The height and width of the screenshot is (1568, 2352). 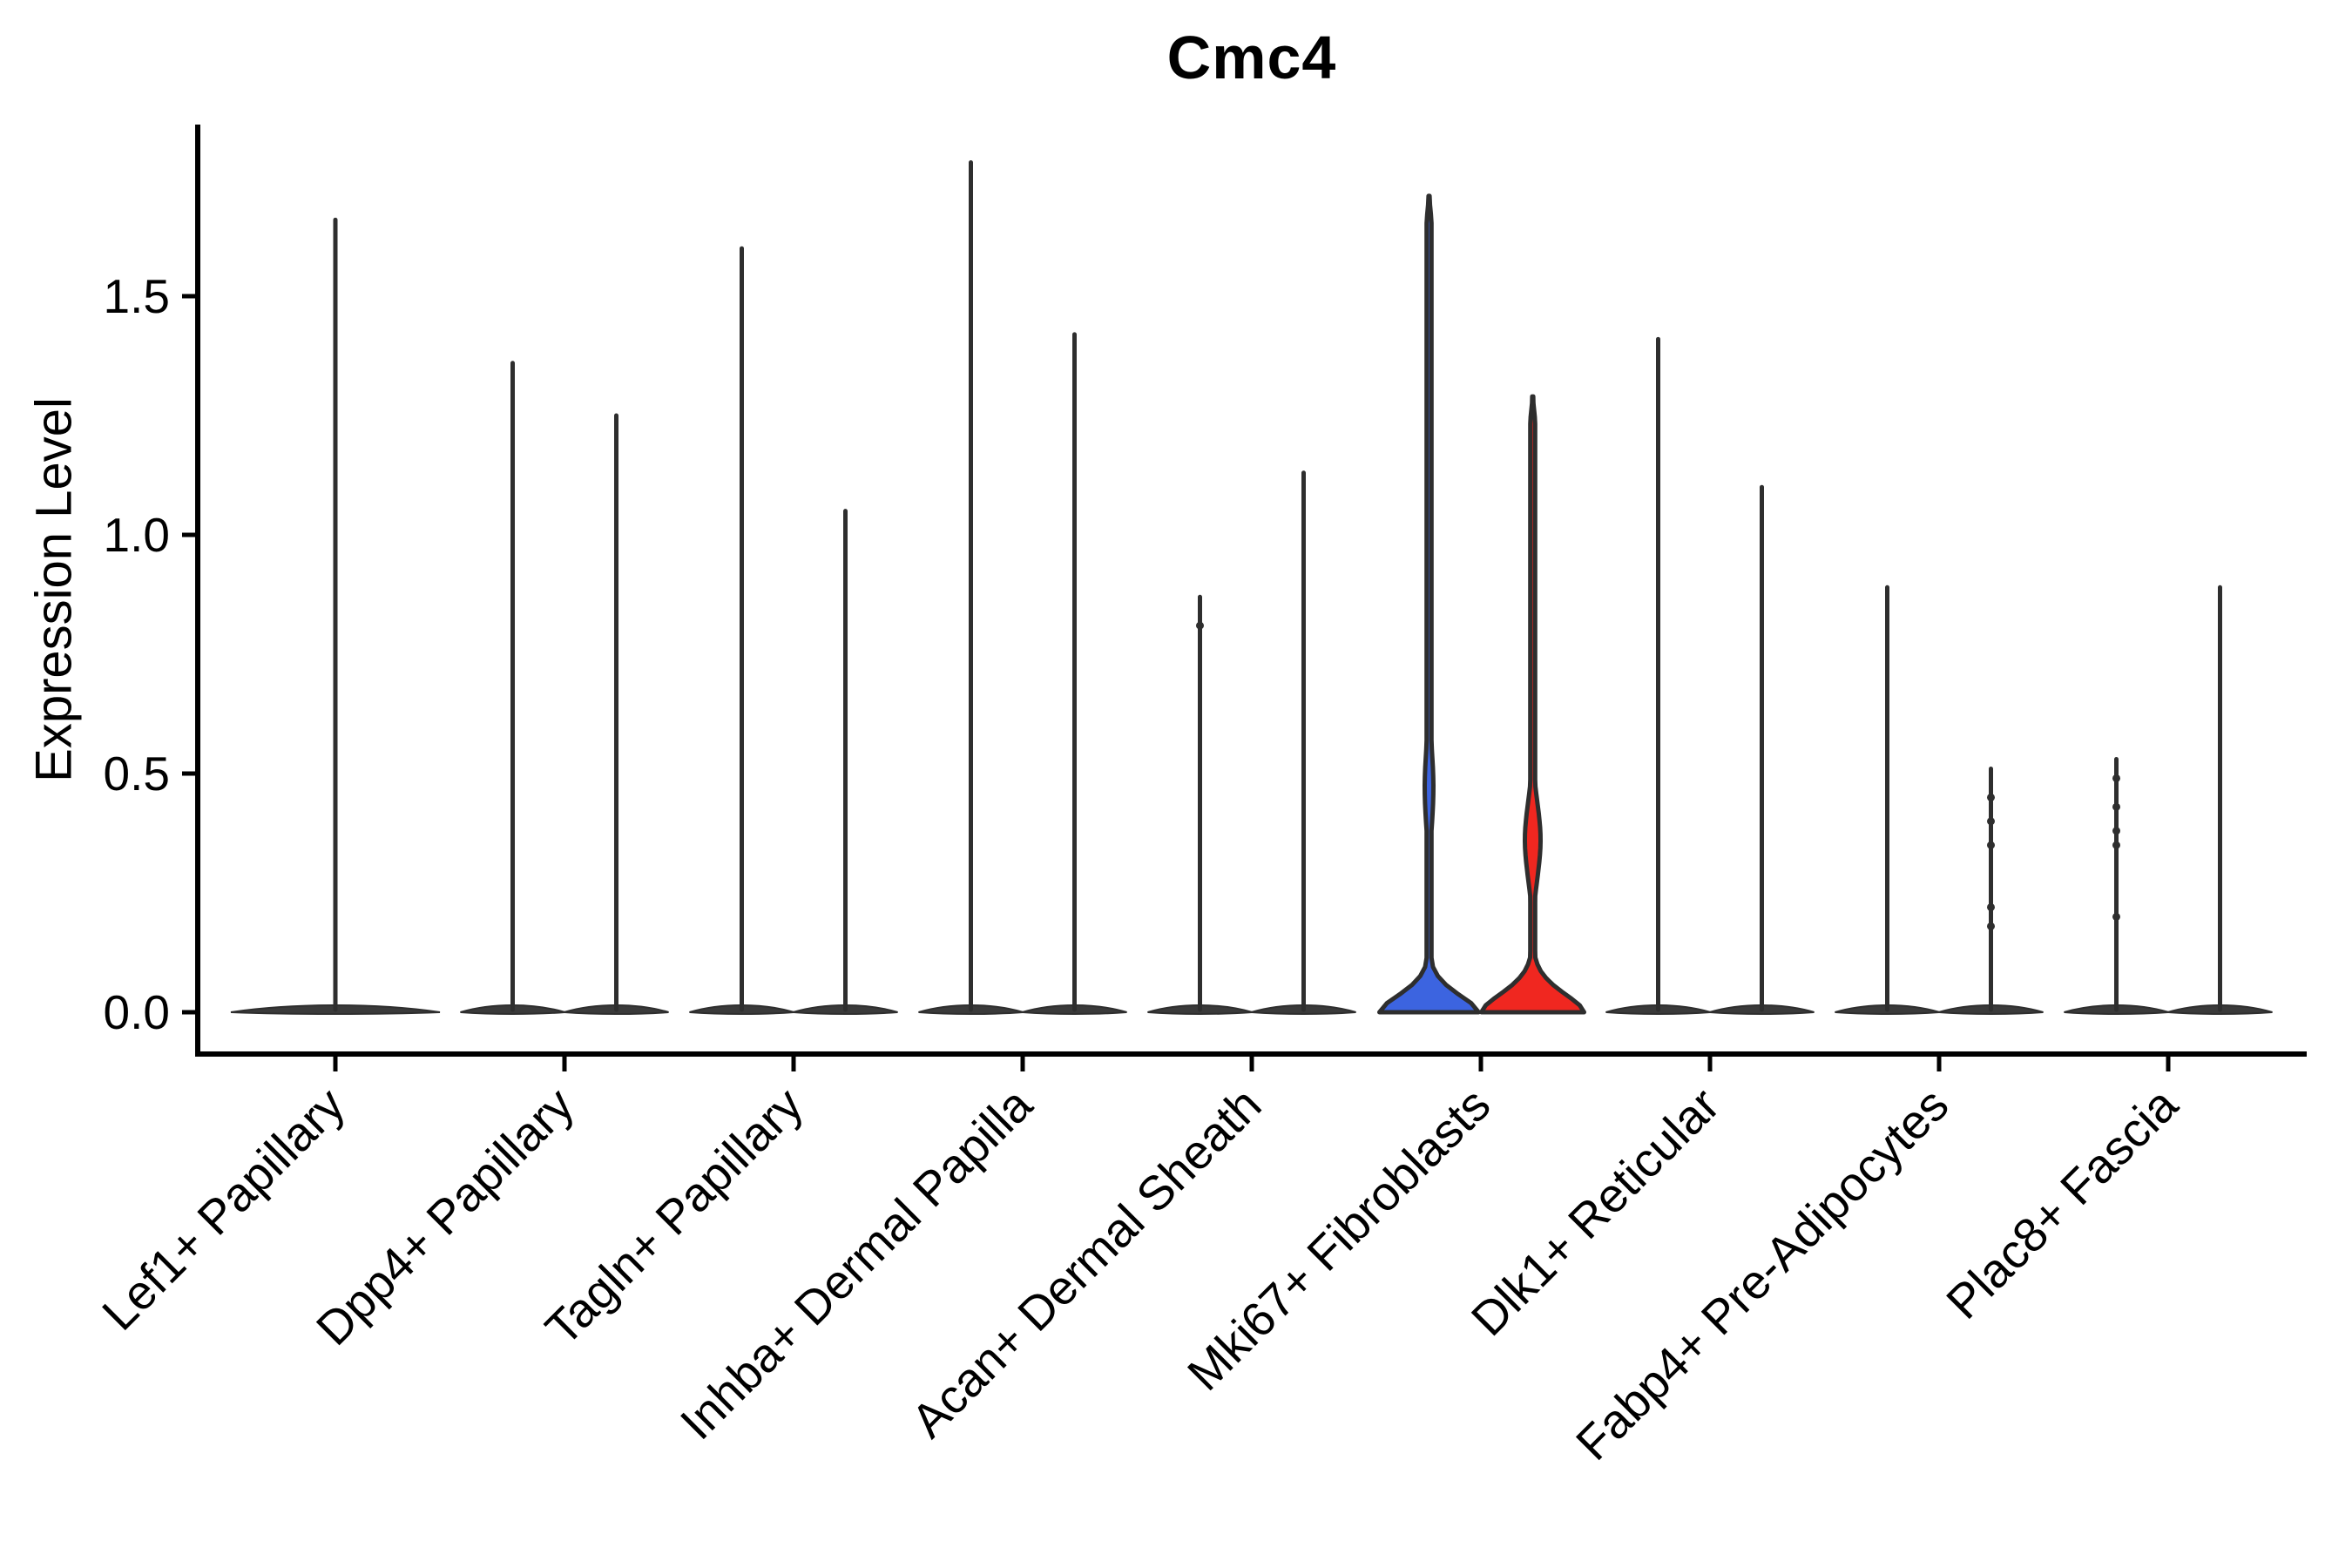 What do you see at coordinates (1762, 1274) in the screenshot?
I see `x-tick-label: Fabp4+ Pre-Adipocytes` at bounding box center [1762, 1274].